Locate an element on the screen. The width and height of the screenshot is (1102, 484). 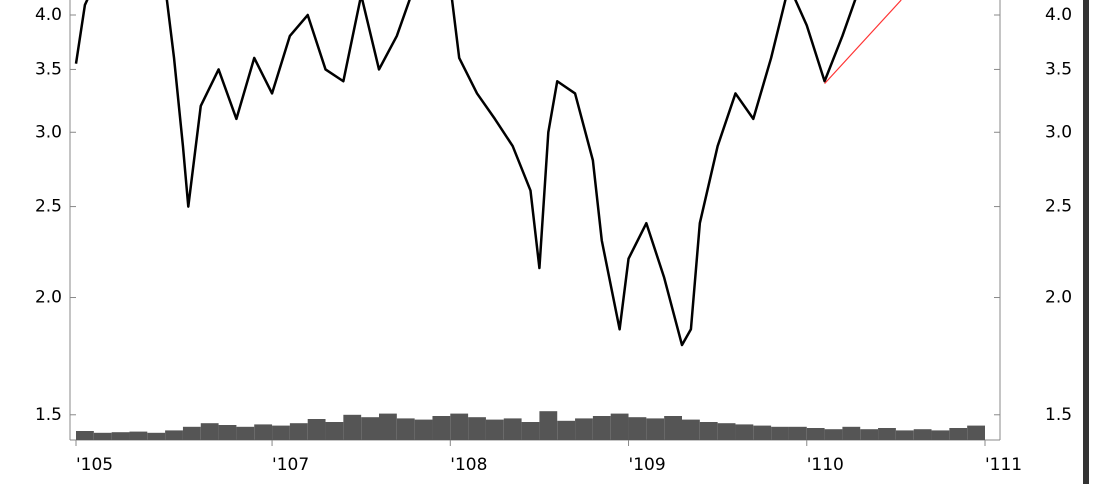
x-tick-label: '111 is located at coordinates (1003, 465).